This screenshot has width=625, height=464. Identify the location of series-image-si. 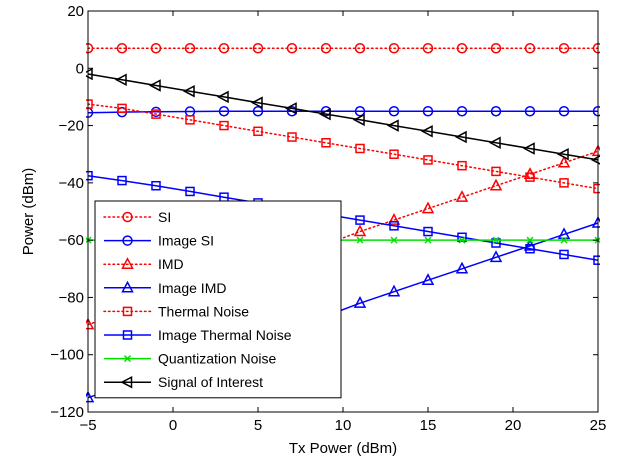
(343, 112).